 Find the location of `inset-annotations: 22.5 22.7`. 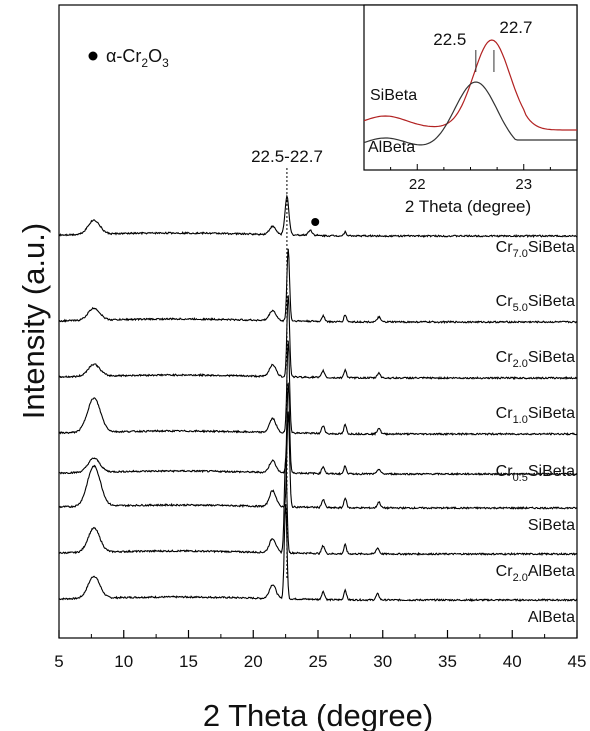

inset-annotations: 22.5 22.7 is located at coordinates (482, 45).